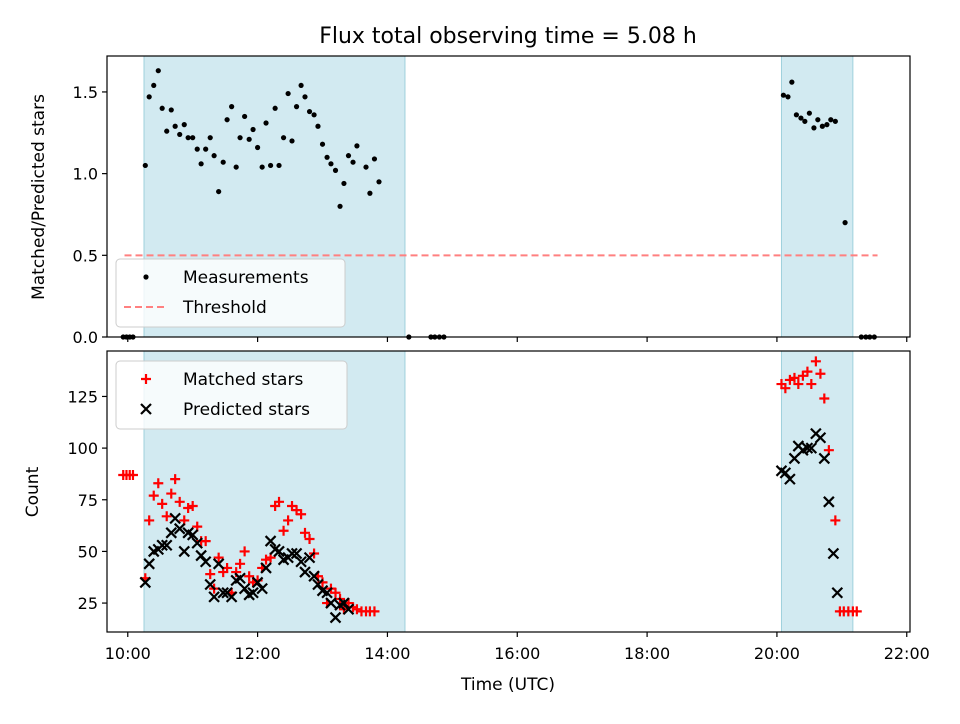 The image size is (960, 724). What do you see at coordinates (907, 653) in the screenshot?
I see `x-tick-label: 22:00` at bounding box center [907, 653].